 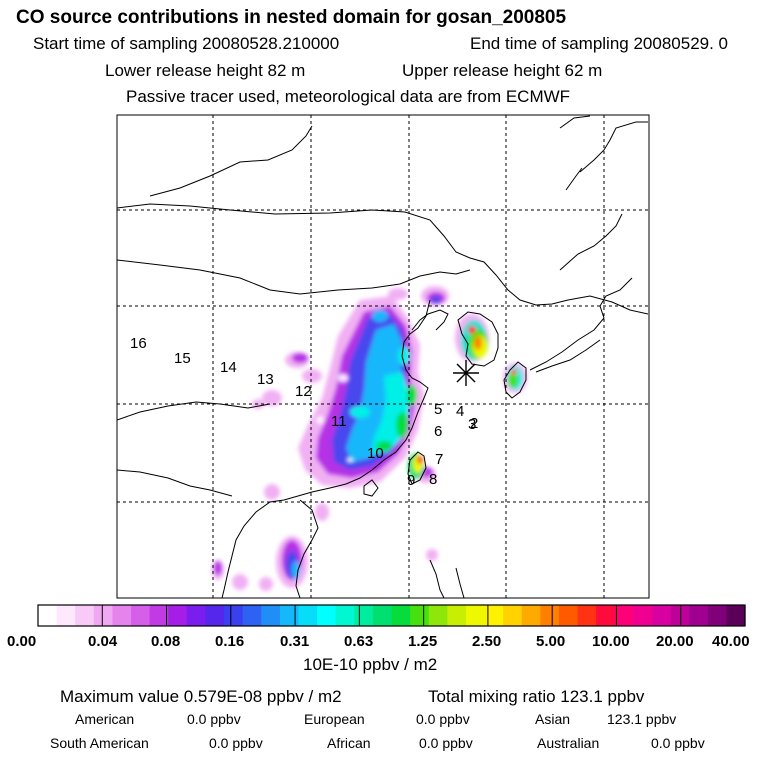 What do you see at coordinates (731, 641) in the screenshot?
I see `colorbar-tick-label: 40.00` at bounding box center [731, 641].